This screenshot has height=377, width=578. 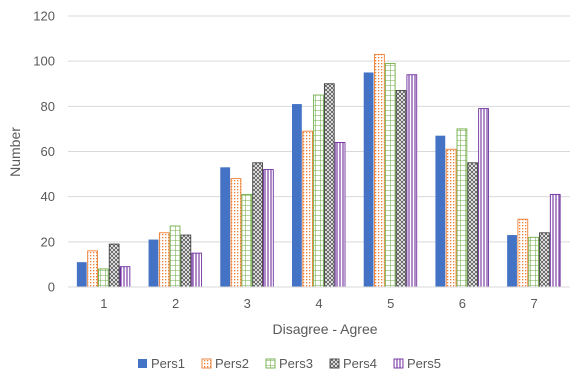 I want to click on x-tick-label: 2, so click(x=175, y=303).